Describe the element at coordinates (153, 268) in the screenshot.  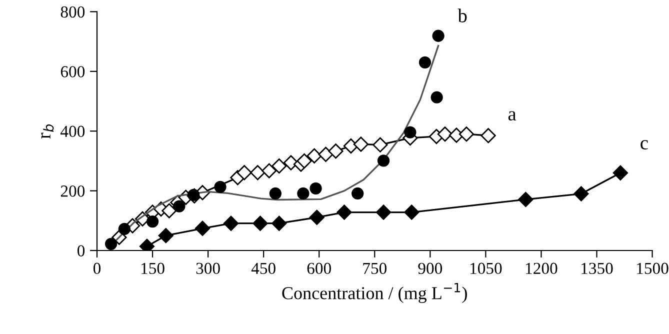
I see `x-tick-label: 150` at that location.